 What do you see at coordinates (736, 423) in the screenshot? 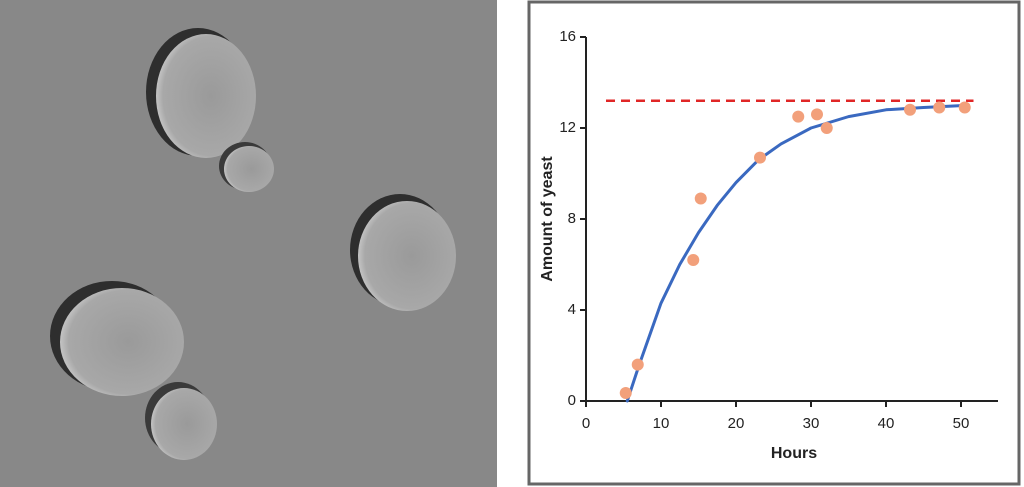
I see `x-tick-label: 20` at bounding box center [736, 423].